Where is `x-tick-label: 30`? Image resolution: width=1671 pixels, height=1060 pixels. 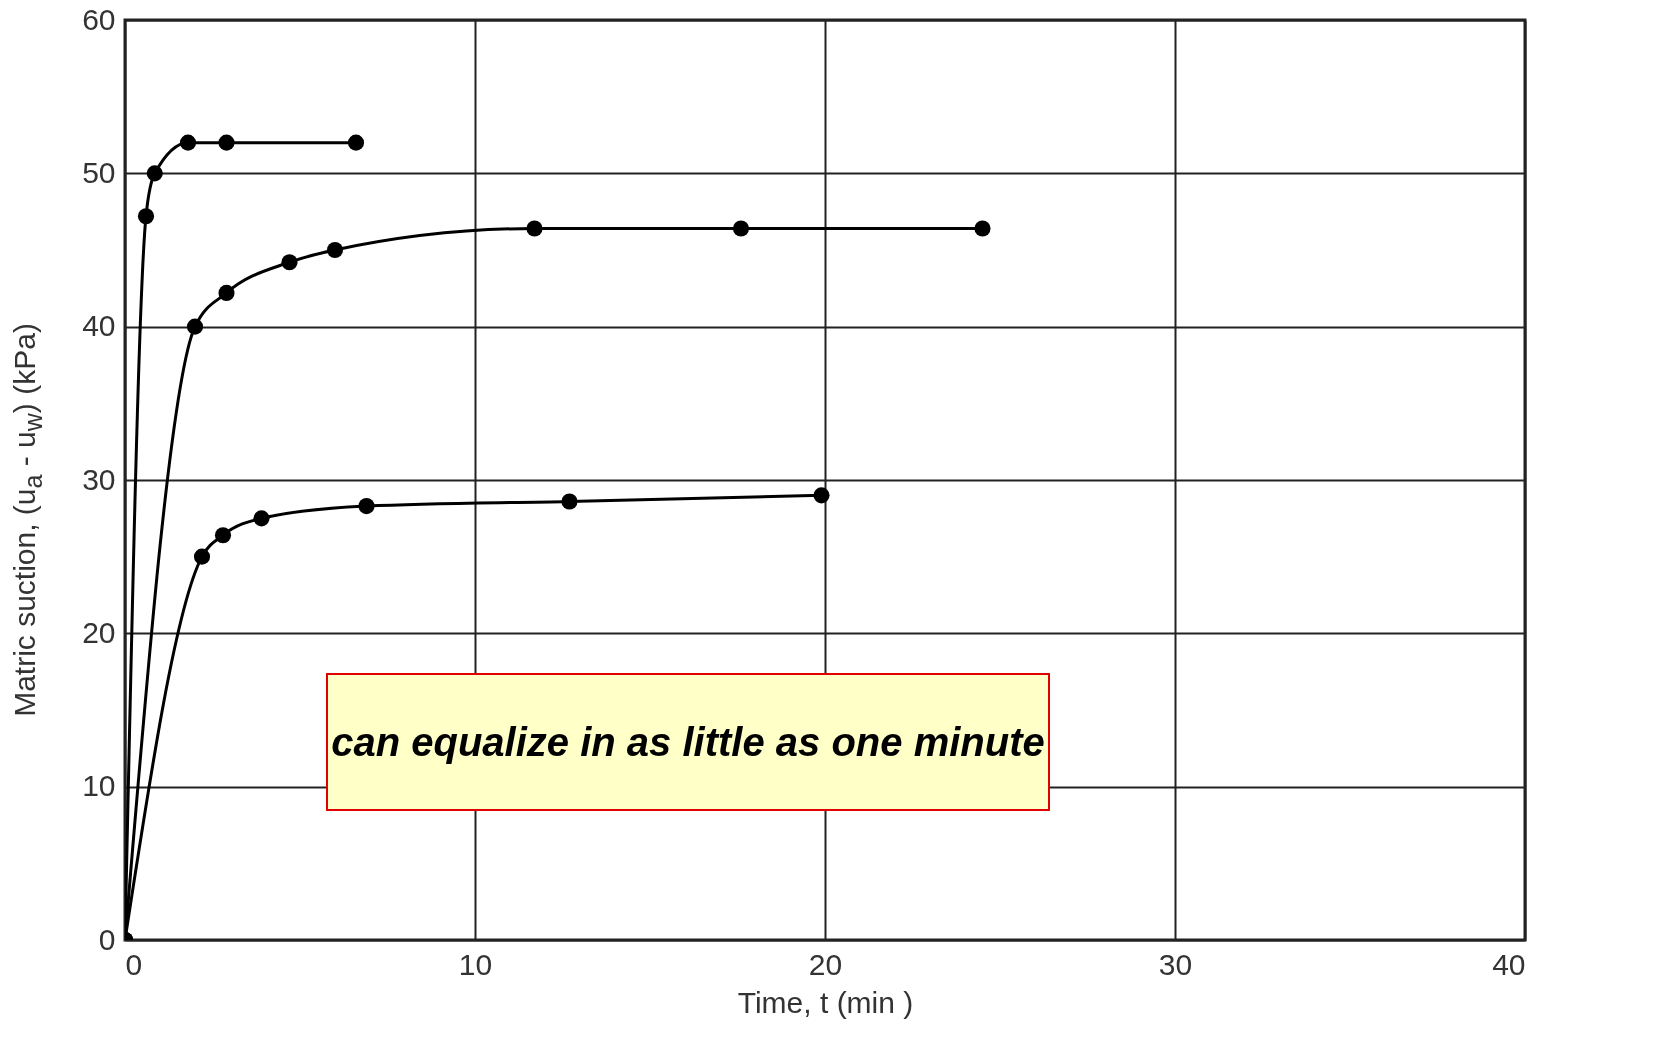
x-tick-label: 30 is located at coordinates (1175, 964).